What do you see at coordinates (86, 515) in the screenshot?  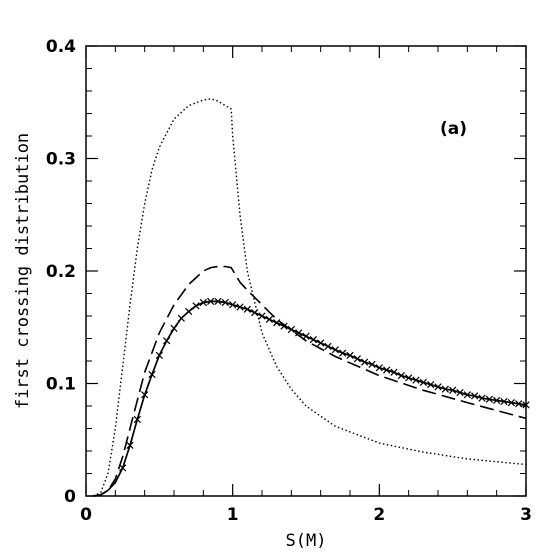 I see `x-tick-label: 0` at bounding box center [86, 515].